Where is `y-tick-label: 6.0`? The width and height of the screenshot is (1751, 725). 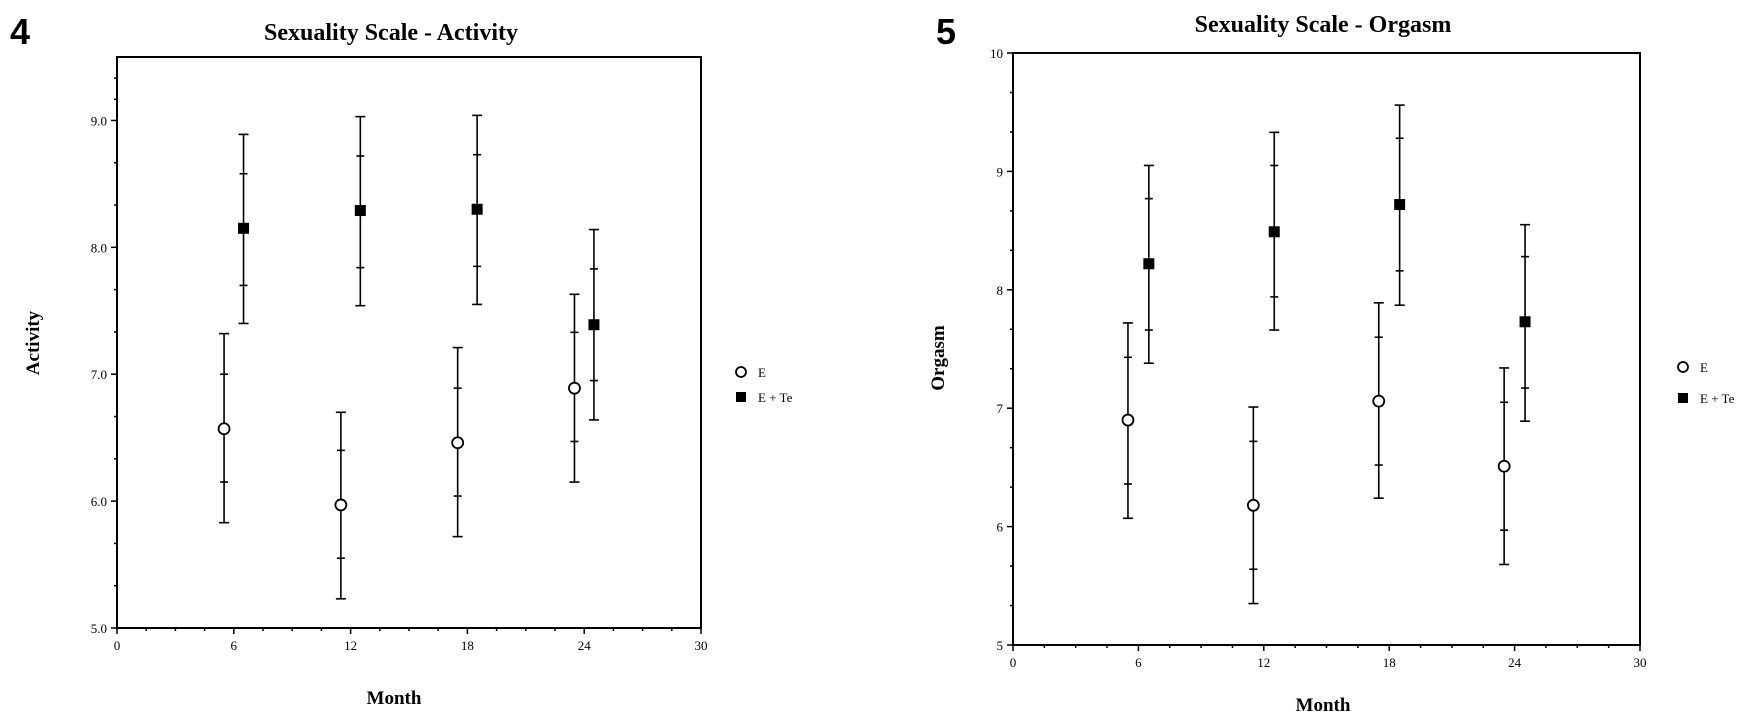
y-tick-label: 6.0 is located at coordinates (99, 501).